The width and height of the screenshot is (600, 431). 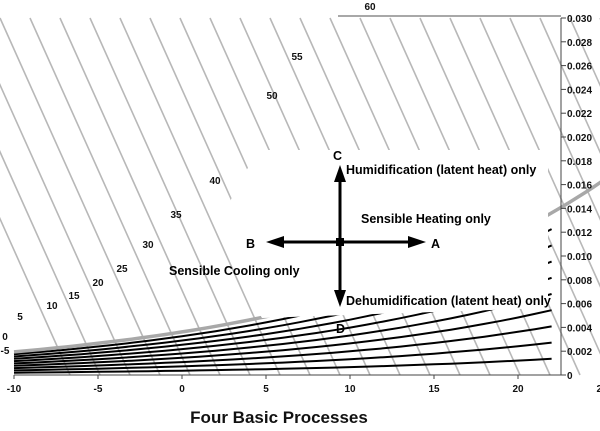 What do you see at coordinates (337, 156) in the screenshot?
I see `label-point-c: C` at bounding box center [337, 156].